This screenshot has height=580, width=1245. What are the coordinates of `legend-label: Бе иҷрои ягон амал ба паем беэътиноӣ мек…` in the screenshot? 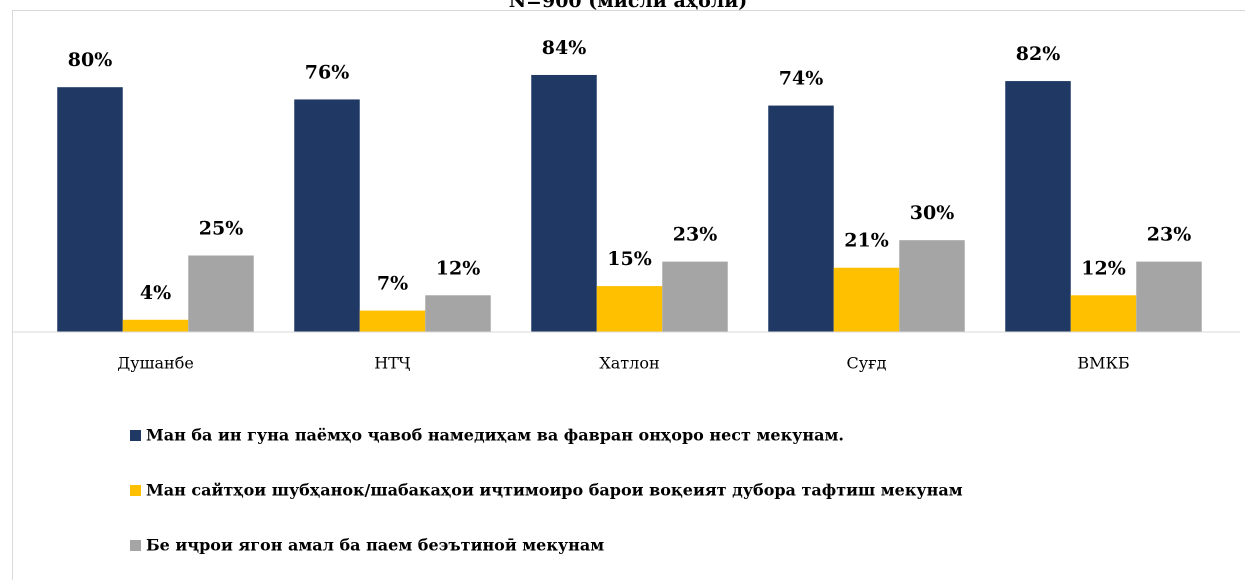 It's located at (375, 545).